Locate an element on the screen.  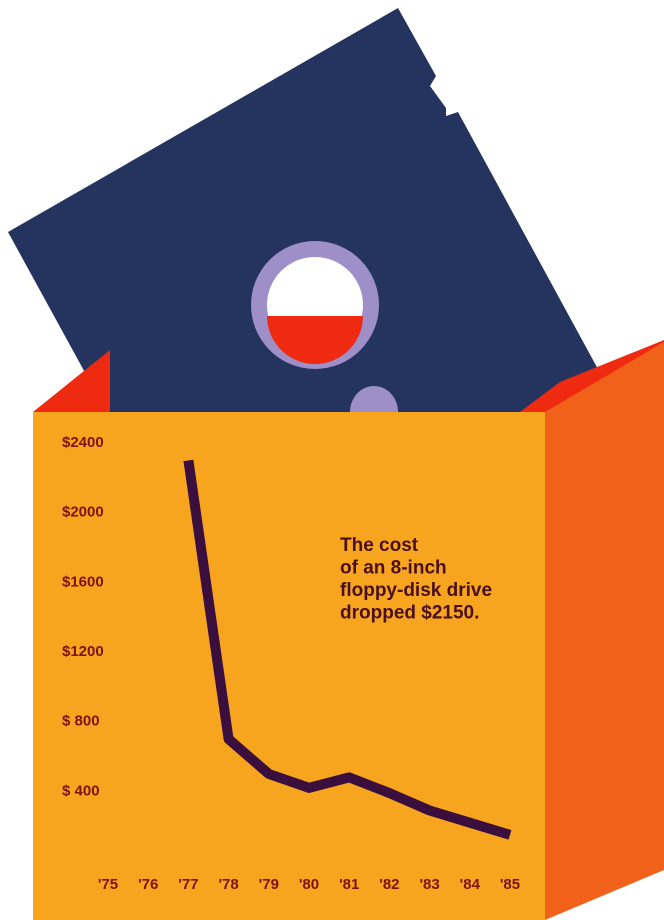
annotation: The cost is located at coordinates (379, 545).